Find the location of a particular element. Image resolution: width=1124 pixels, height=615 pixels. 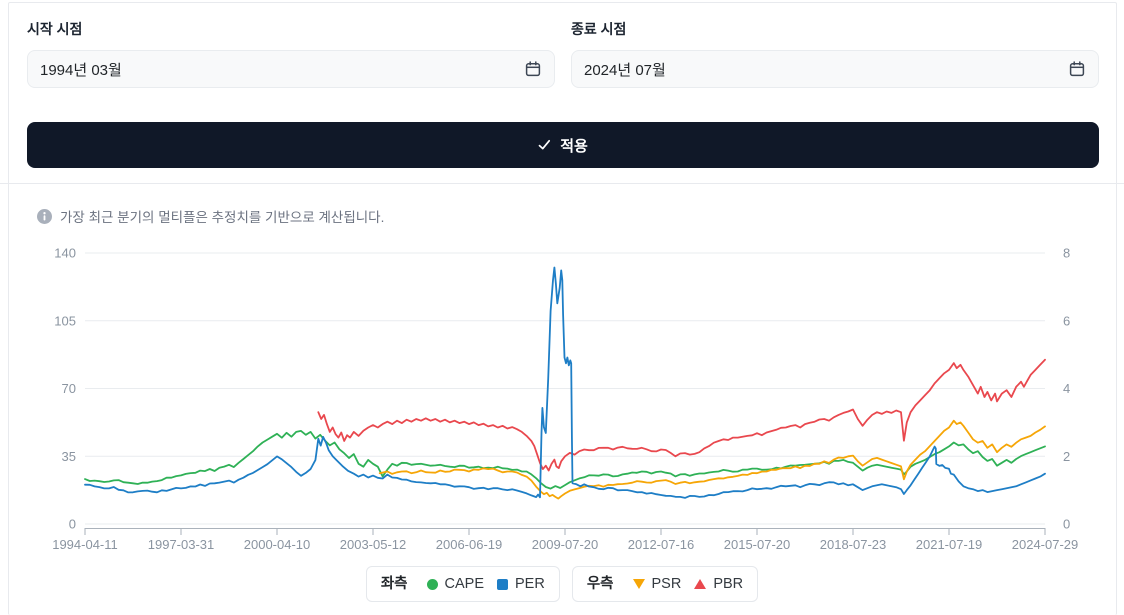

svg-text: 2015-07-20 is located at coordinates (757, 544).